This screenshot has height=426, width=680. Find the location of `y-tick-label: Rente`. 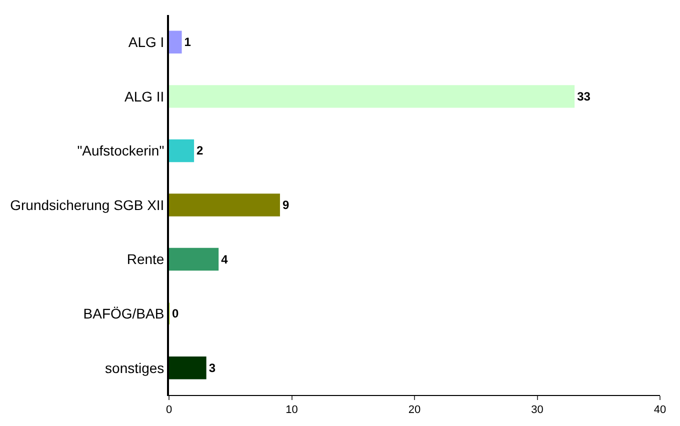

y-tick-label: Rente is located at coordinates (145, 259).